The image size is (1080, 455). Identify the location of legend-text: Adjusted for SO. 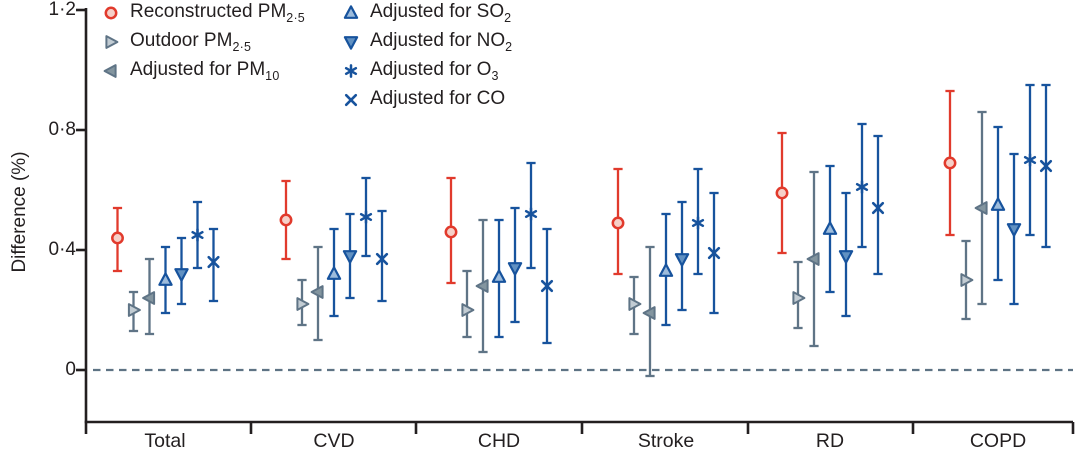
(437, 11).